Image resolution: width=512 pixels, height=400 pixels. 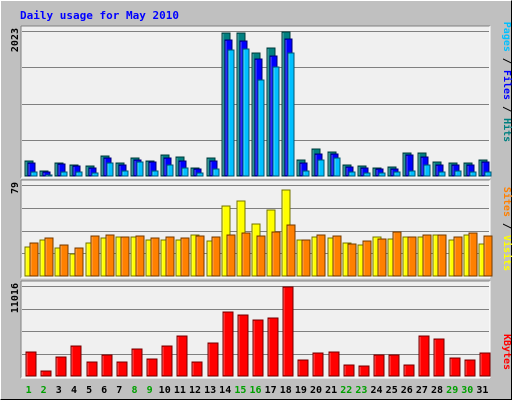 What do you see at coordinates (482, 390) in the screenshot?
I see `x-tick-label-day-31: 31` at bounding box center [482, 390].